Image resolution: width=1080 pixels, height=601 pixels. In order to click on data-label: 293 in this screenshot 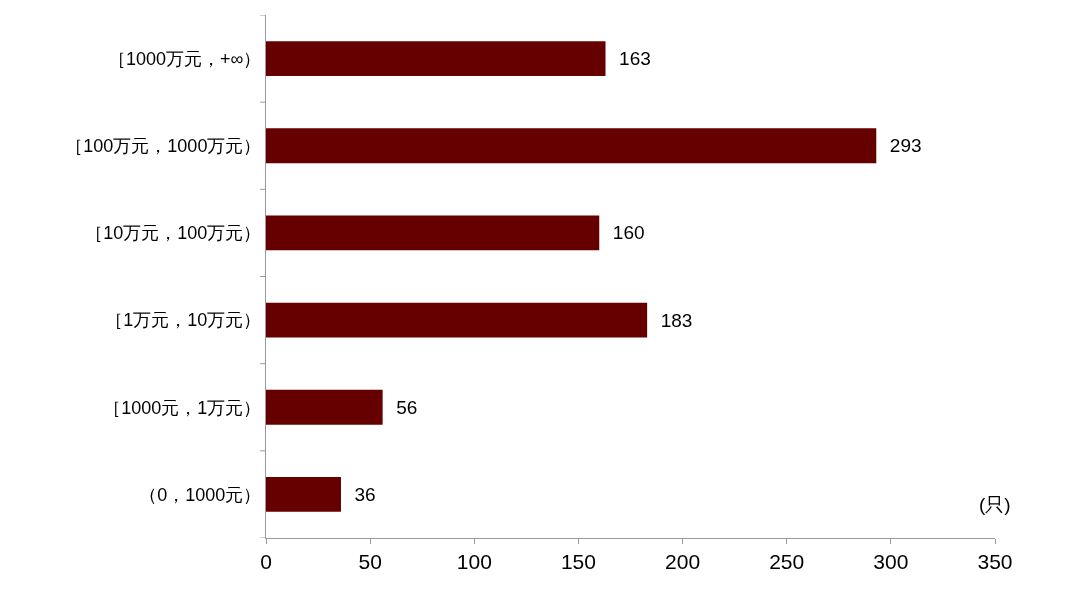, I will do `click(900, 146)`.